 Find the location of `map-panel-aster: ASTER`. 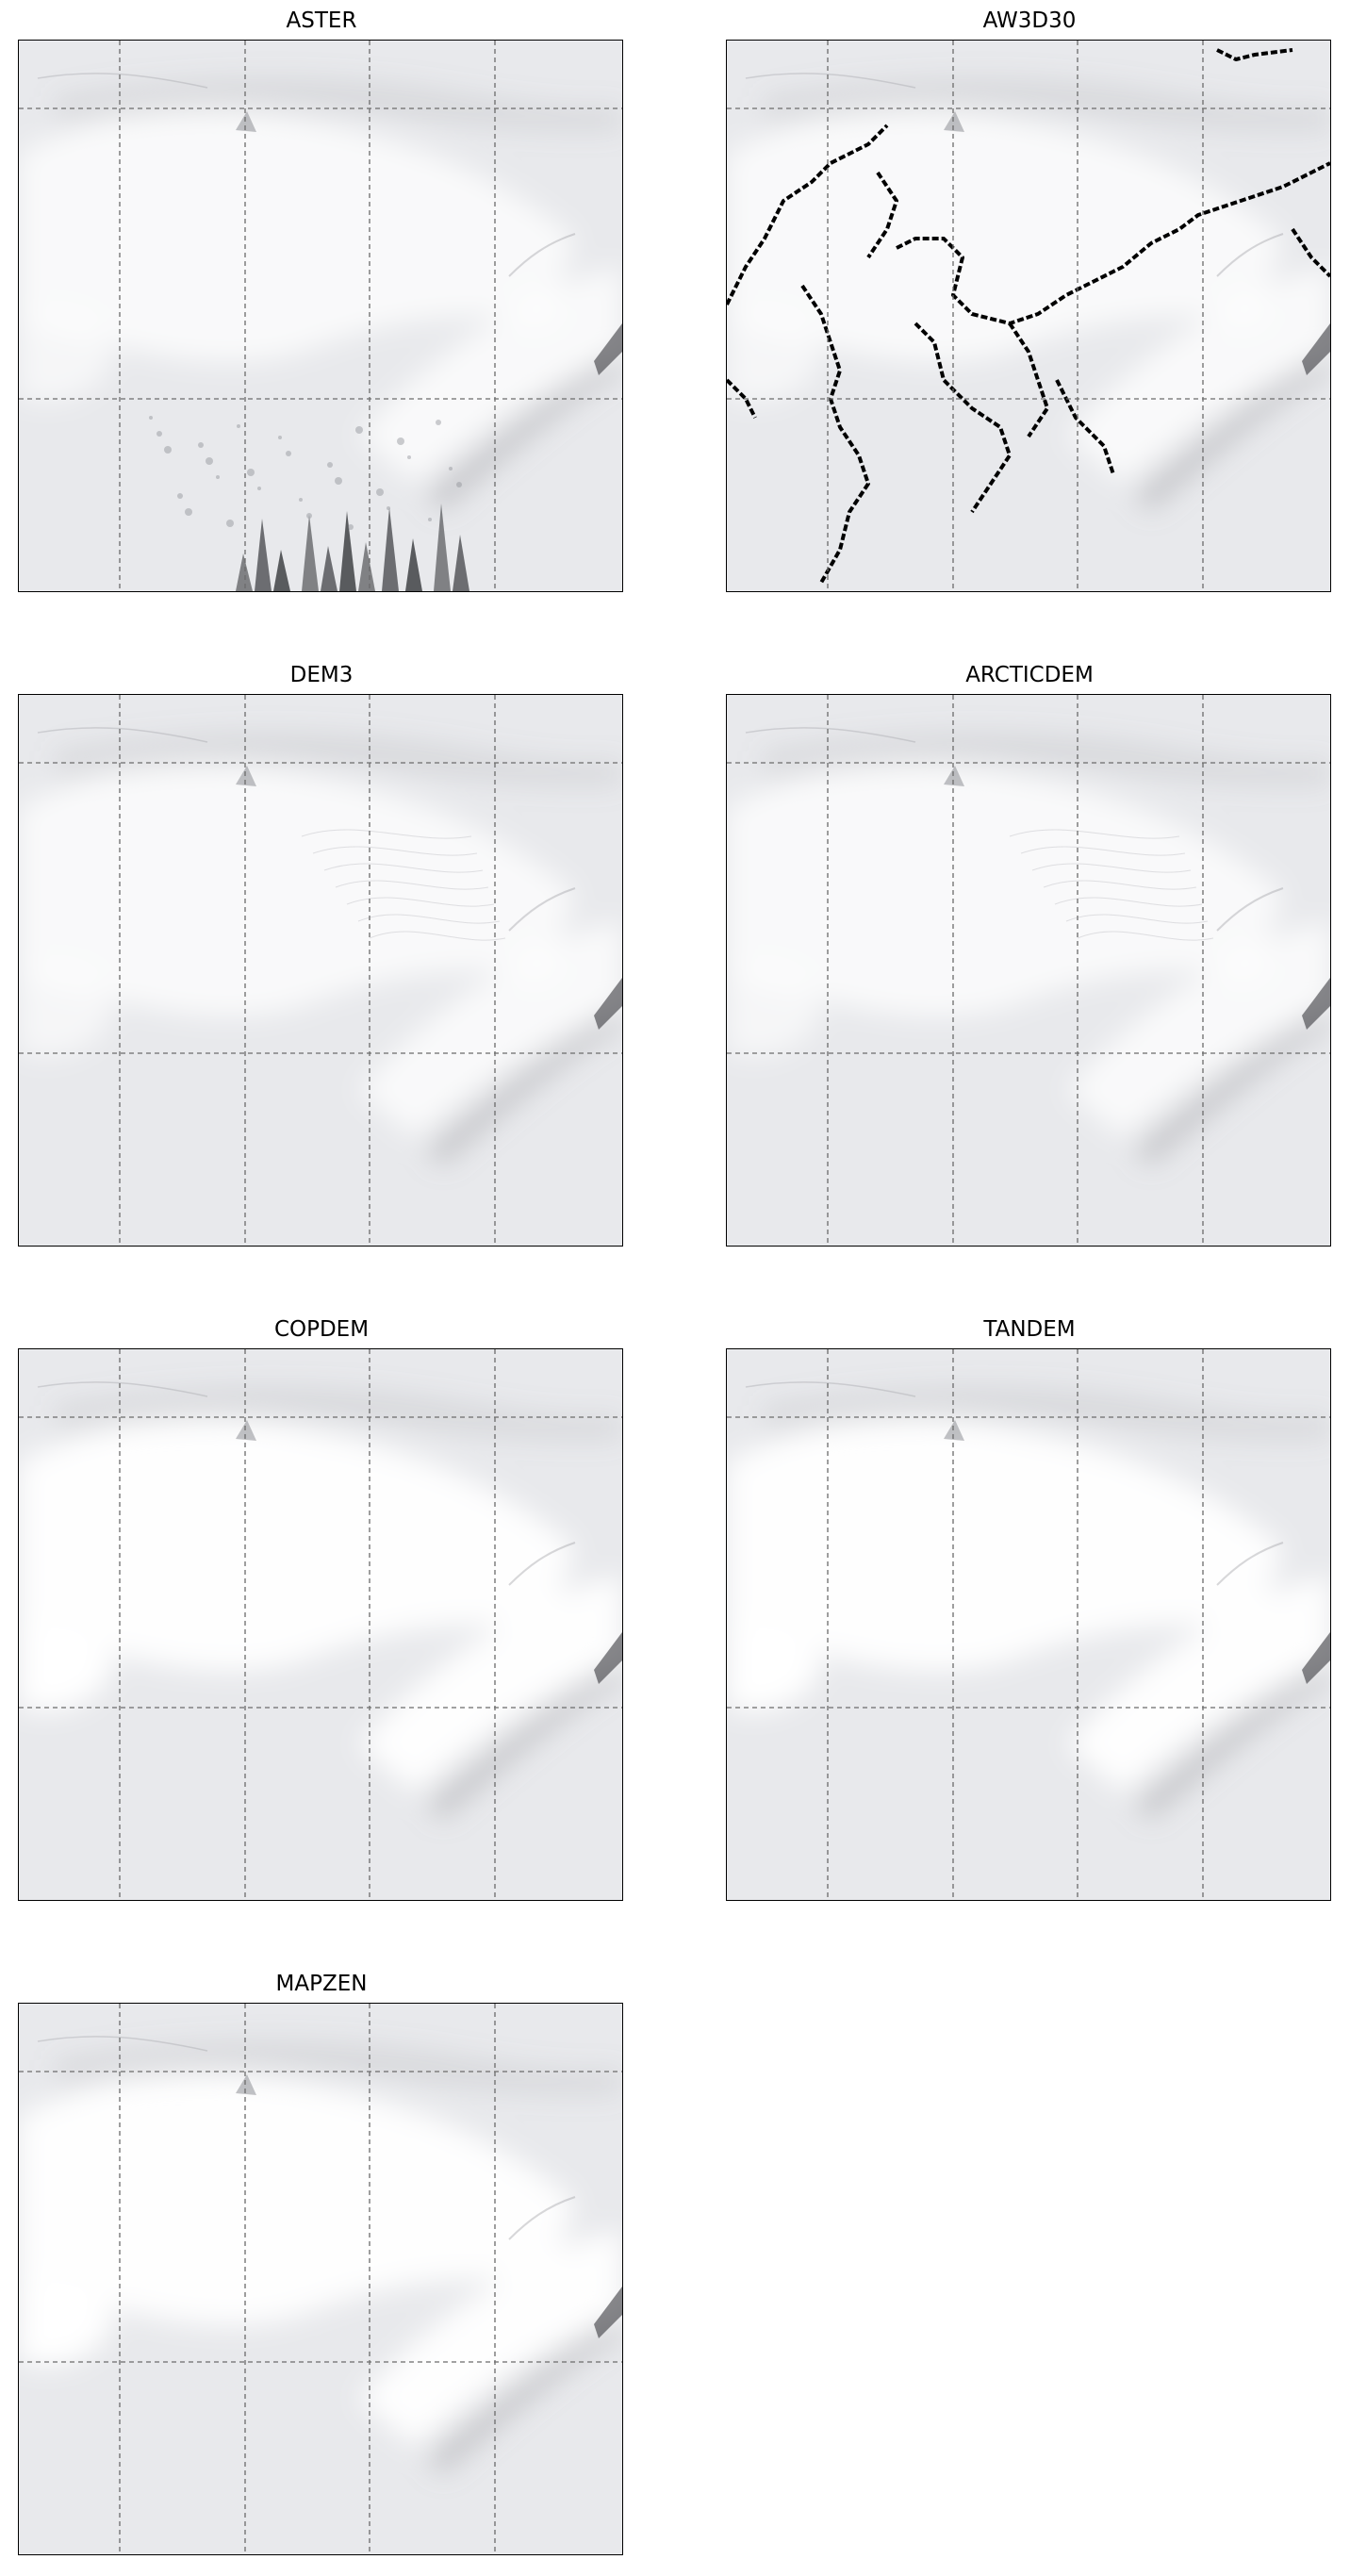

map-panel-aster: ASTER is located at coordinates (321, 300).